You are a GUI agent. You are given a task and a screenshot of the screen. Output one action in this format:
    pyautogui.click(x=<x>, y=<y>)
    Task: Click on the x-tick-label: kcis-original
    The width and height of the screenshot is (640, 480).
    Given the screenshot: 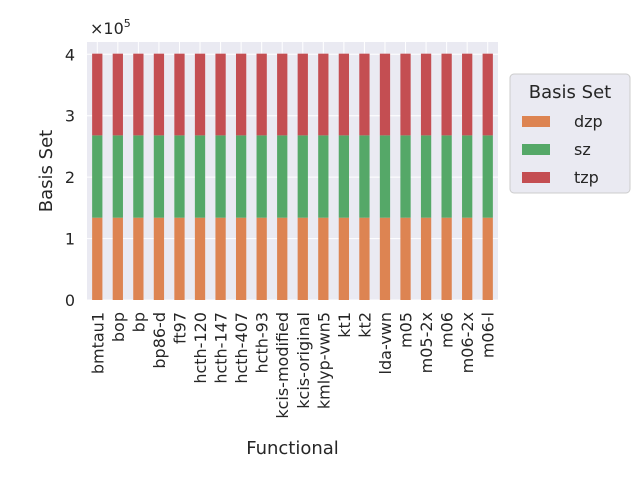 What is the action you would take?
    pyautogui.click(x=303, y=360)
    